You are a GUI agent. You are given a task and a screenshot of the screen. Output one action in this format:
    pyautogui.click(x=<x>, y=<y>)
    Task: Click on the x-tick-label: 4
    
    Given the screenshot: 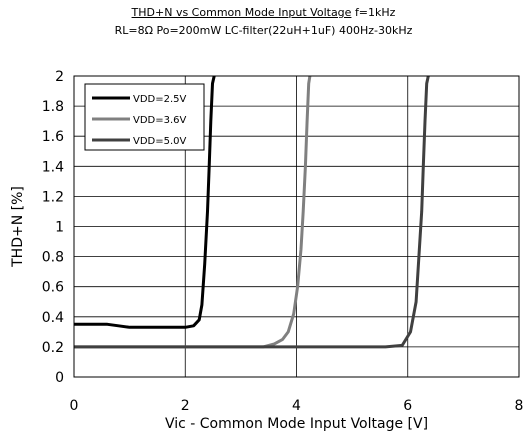 What is the action you would take?
    pyautogui.click(x=296, y=406)
    